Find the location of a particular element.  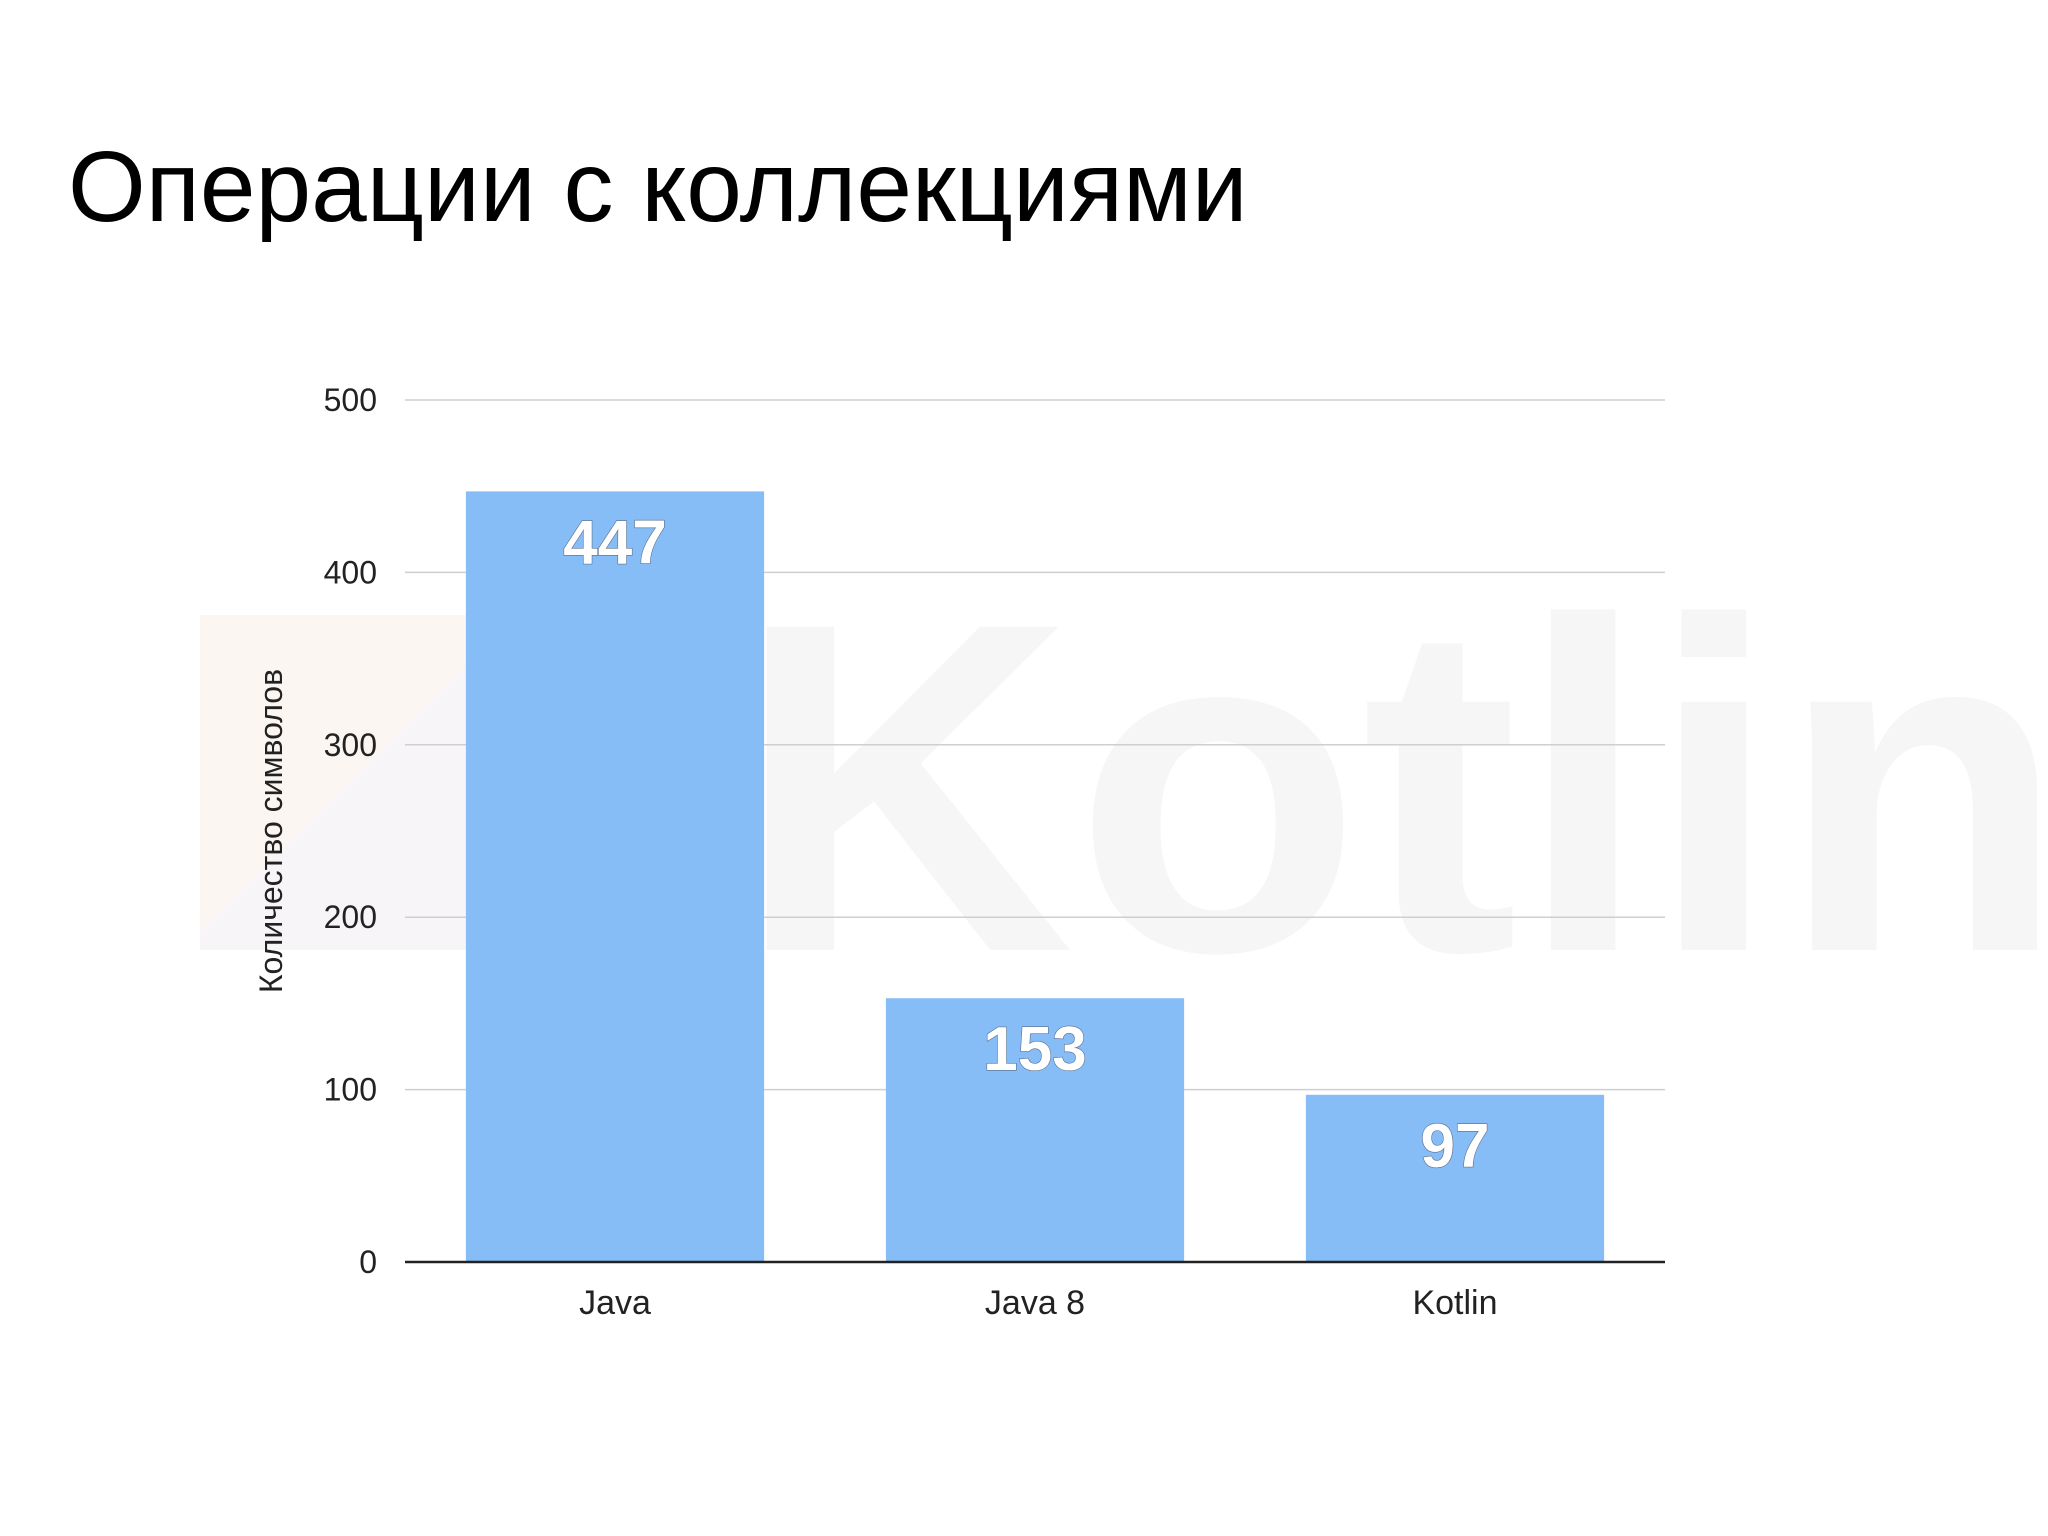

x-tick-label: Java is located at coordinates (615, 1303).